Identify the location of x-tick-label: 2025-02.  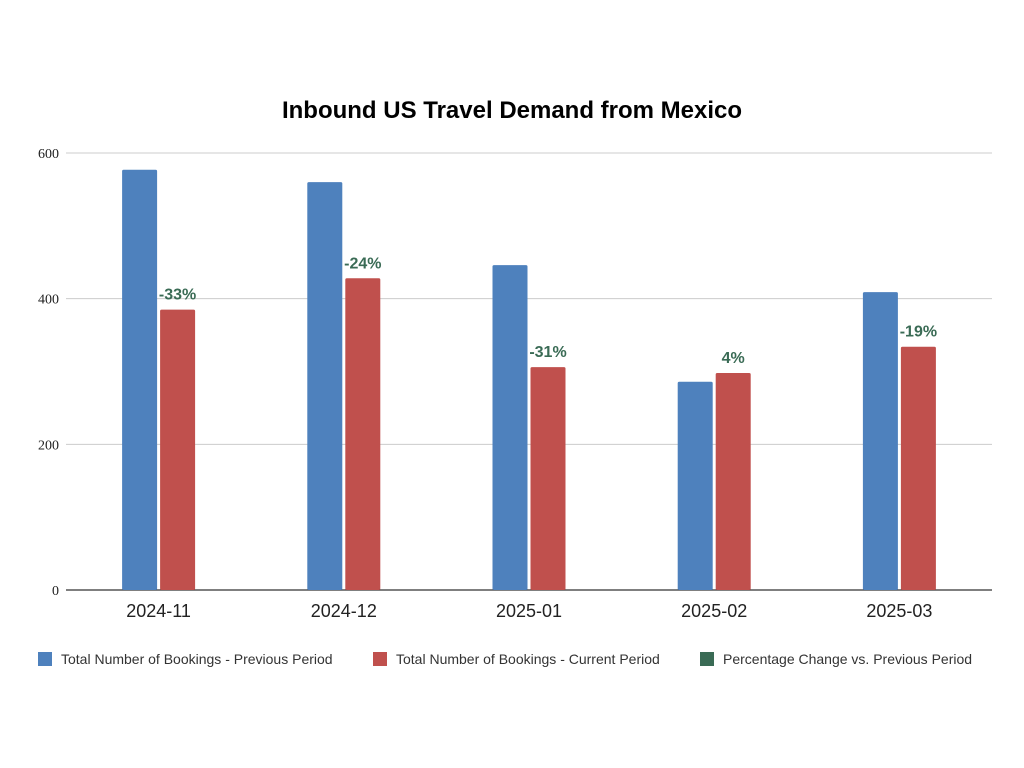
(714, 611).